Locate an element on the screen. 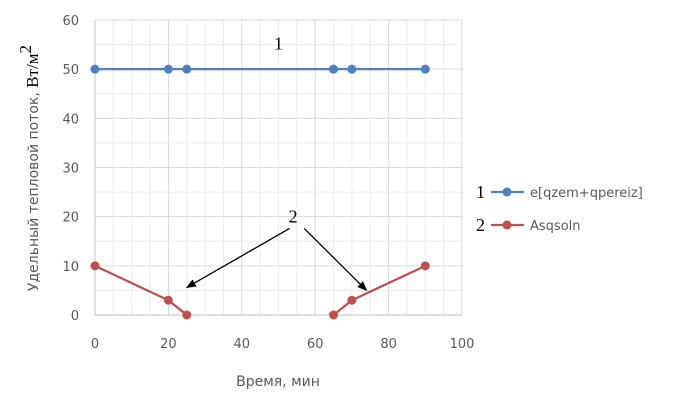 The height and width of the screenshot is (415, 688). x-tick-labels: 0 20 40 60 80 100 is located at coordinates (283, 344).